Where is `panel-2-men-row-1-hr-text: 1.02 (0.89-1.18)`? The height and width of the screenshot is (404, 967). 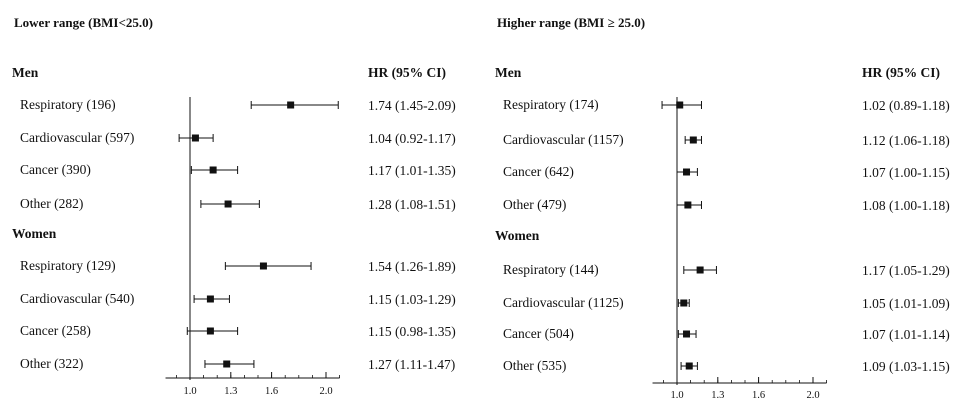 panel-2-men-row-1-hr-text: 1.02 (0.89-1.18) is located at coordinates (906, 105).